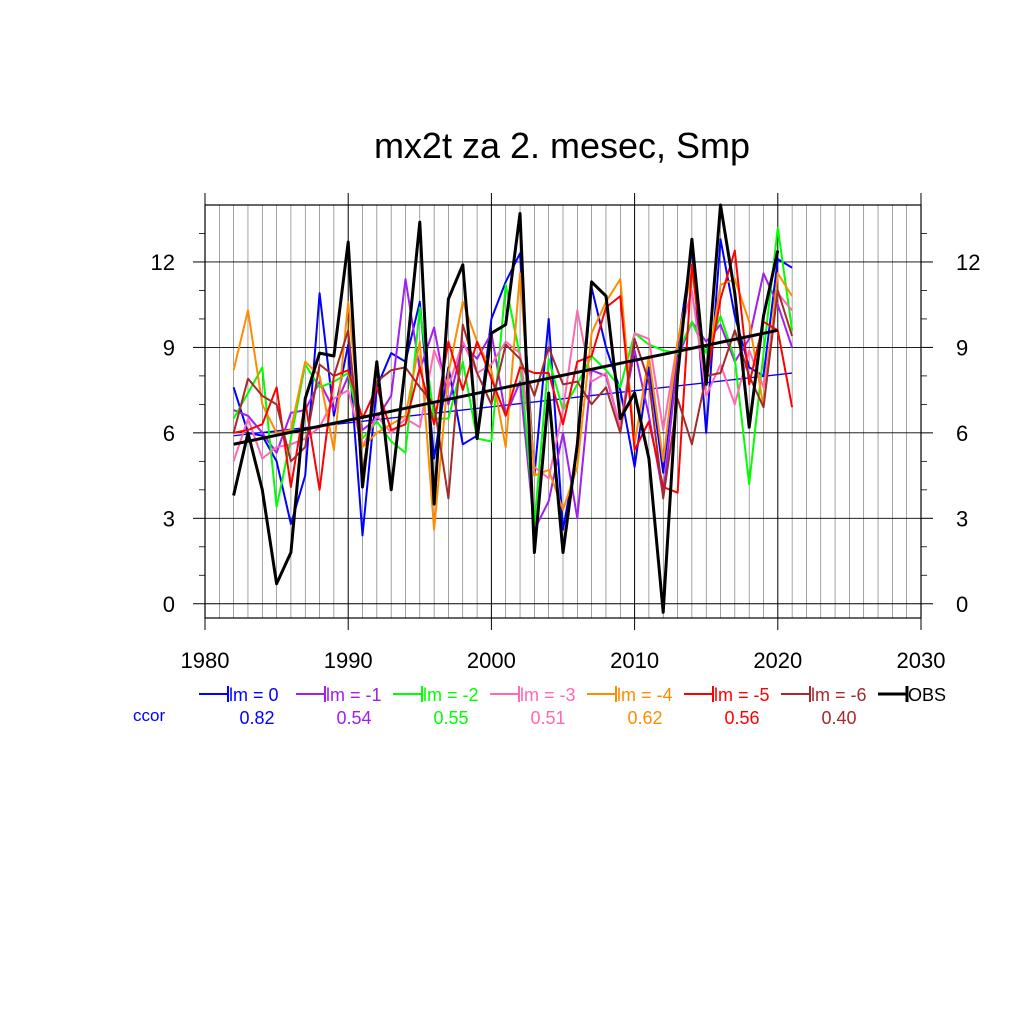 The image size is (1024, 1024). What do you see at coordinates (777, 660) in the screenshot?
I see `x-tick-label: 2020` at bounding box center [777, 660].